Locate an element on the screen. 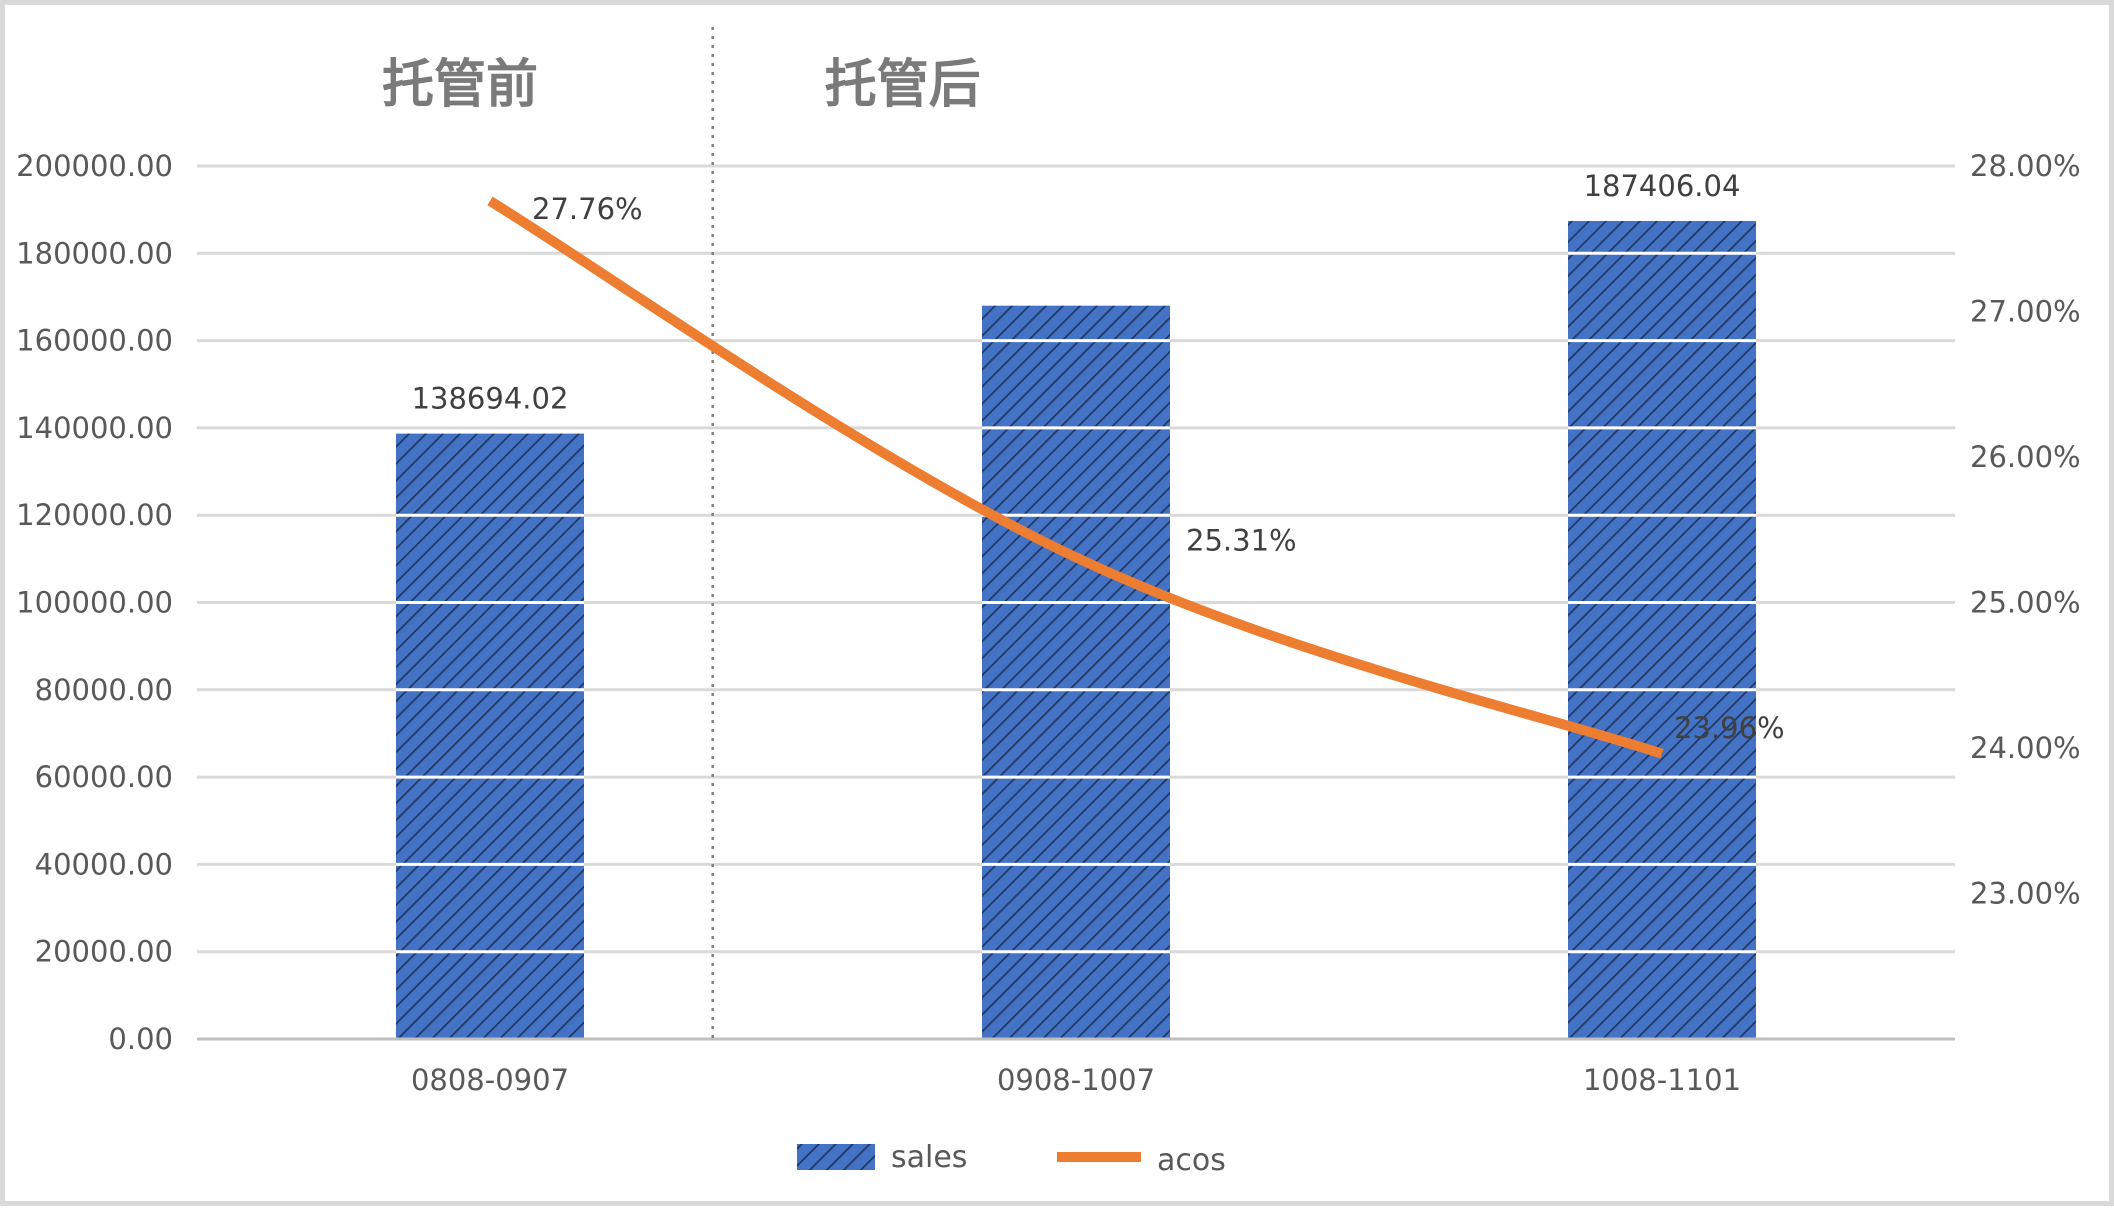 The height and width of the screenshot is (1211, 2114). y-left-tick-label: 60000.00 is located at coordinates (104, 777).